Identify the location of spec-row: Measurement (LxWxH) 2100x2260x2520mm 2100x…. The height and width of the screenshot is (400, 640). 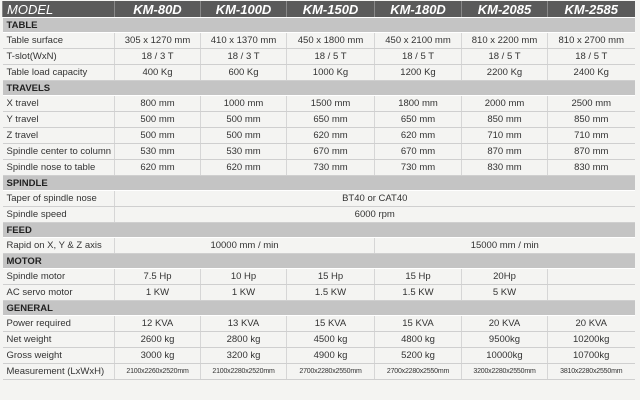
(318, 371).